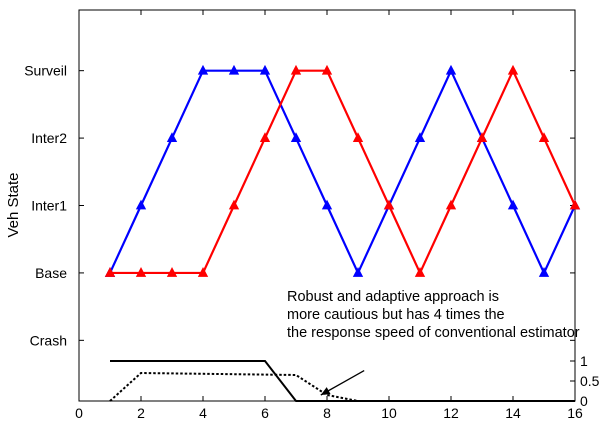  I want to click on lower-series-group, so click(342, 381).